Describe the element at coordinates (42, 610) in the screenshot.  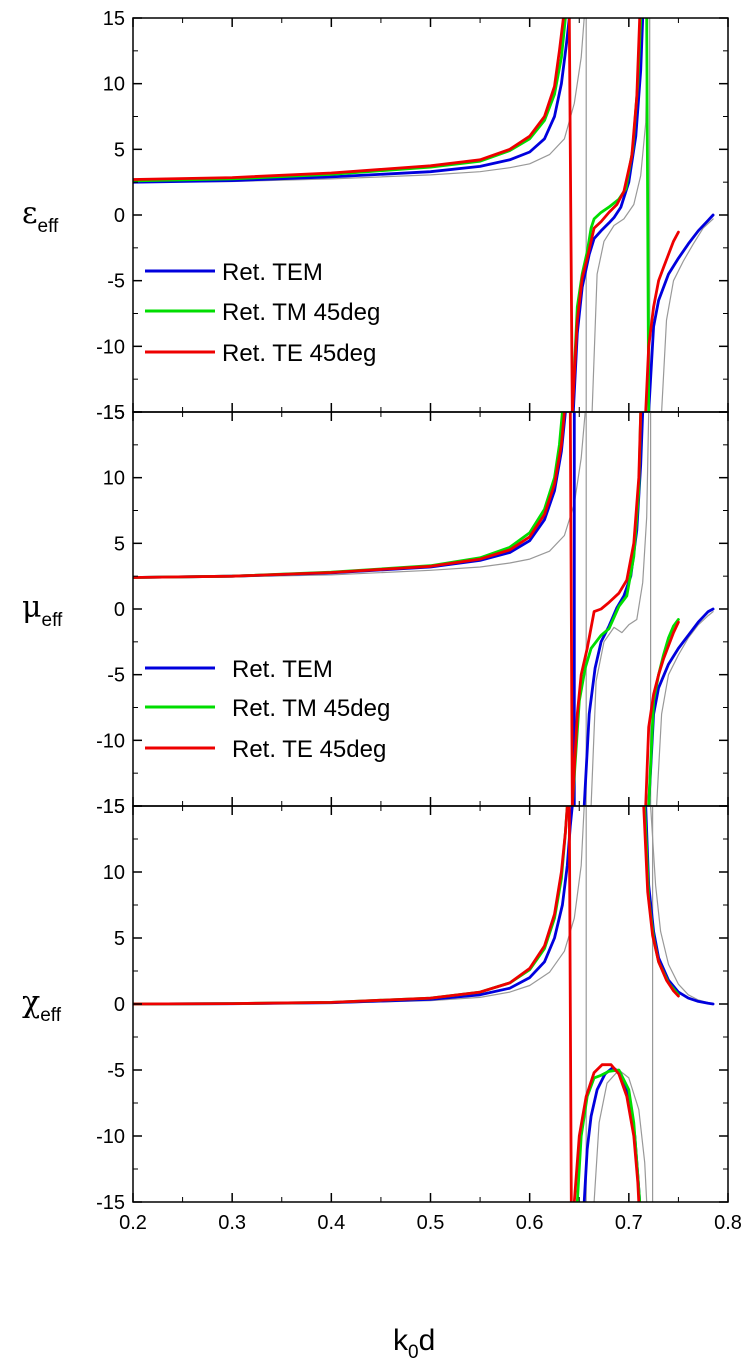
I see `y-axis-label: μeff` at that location.